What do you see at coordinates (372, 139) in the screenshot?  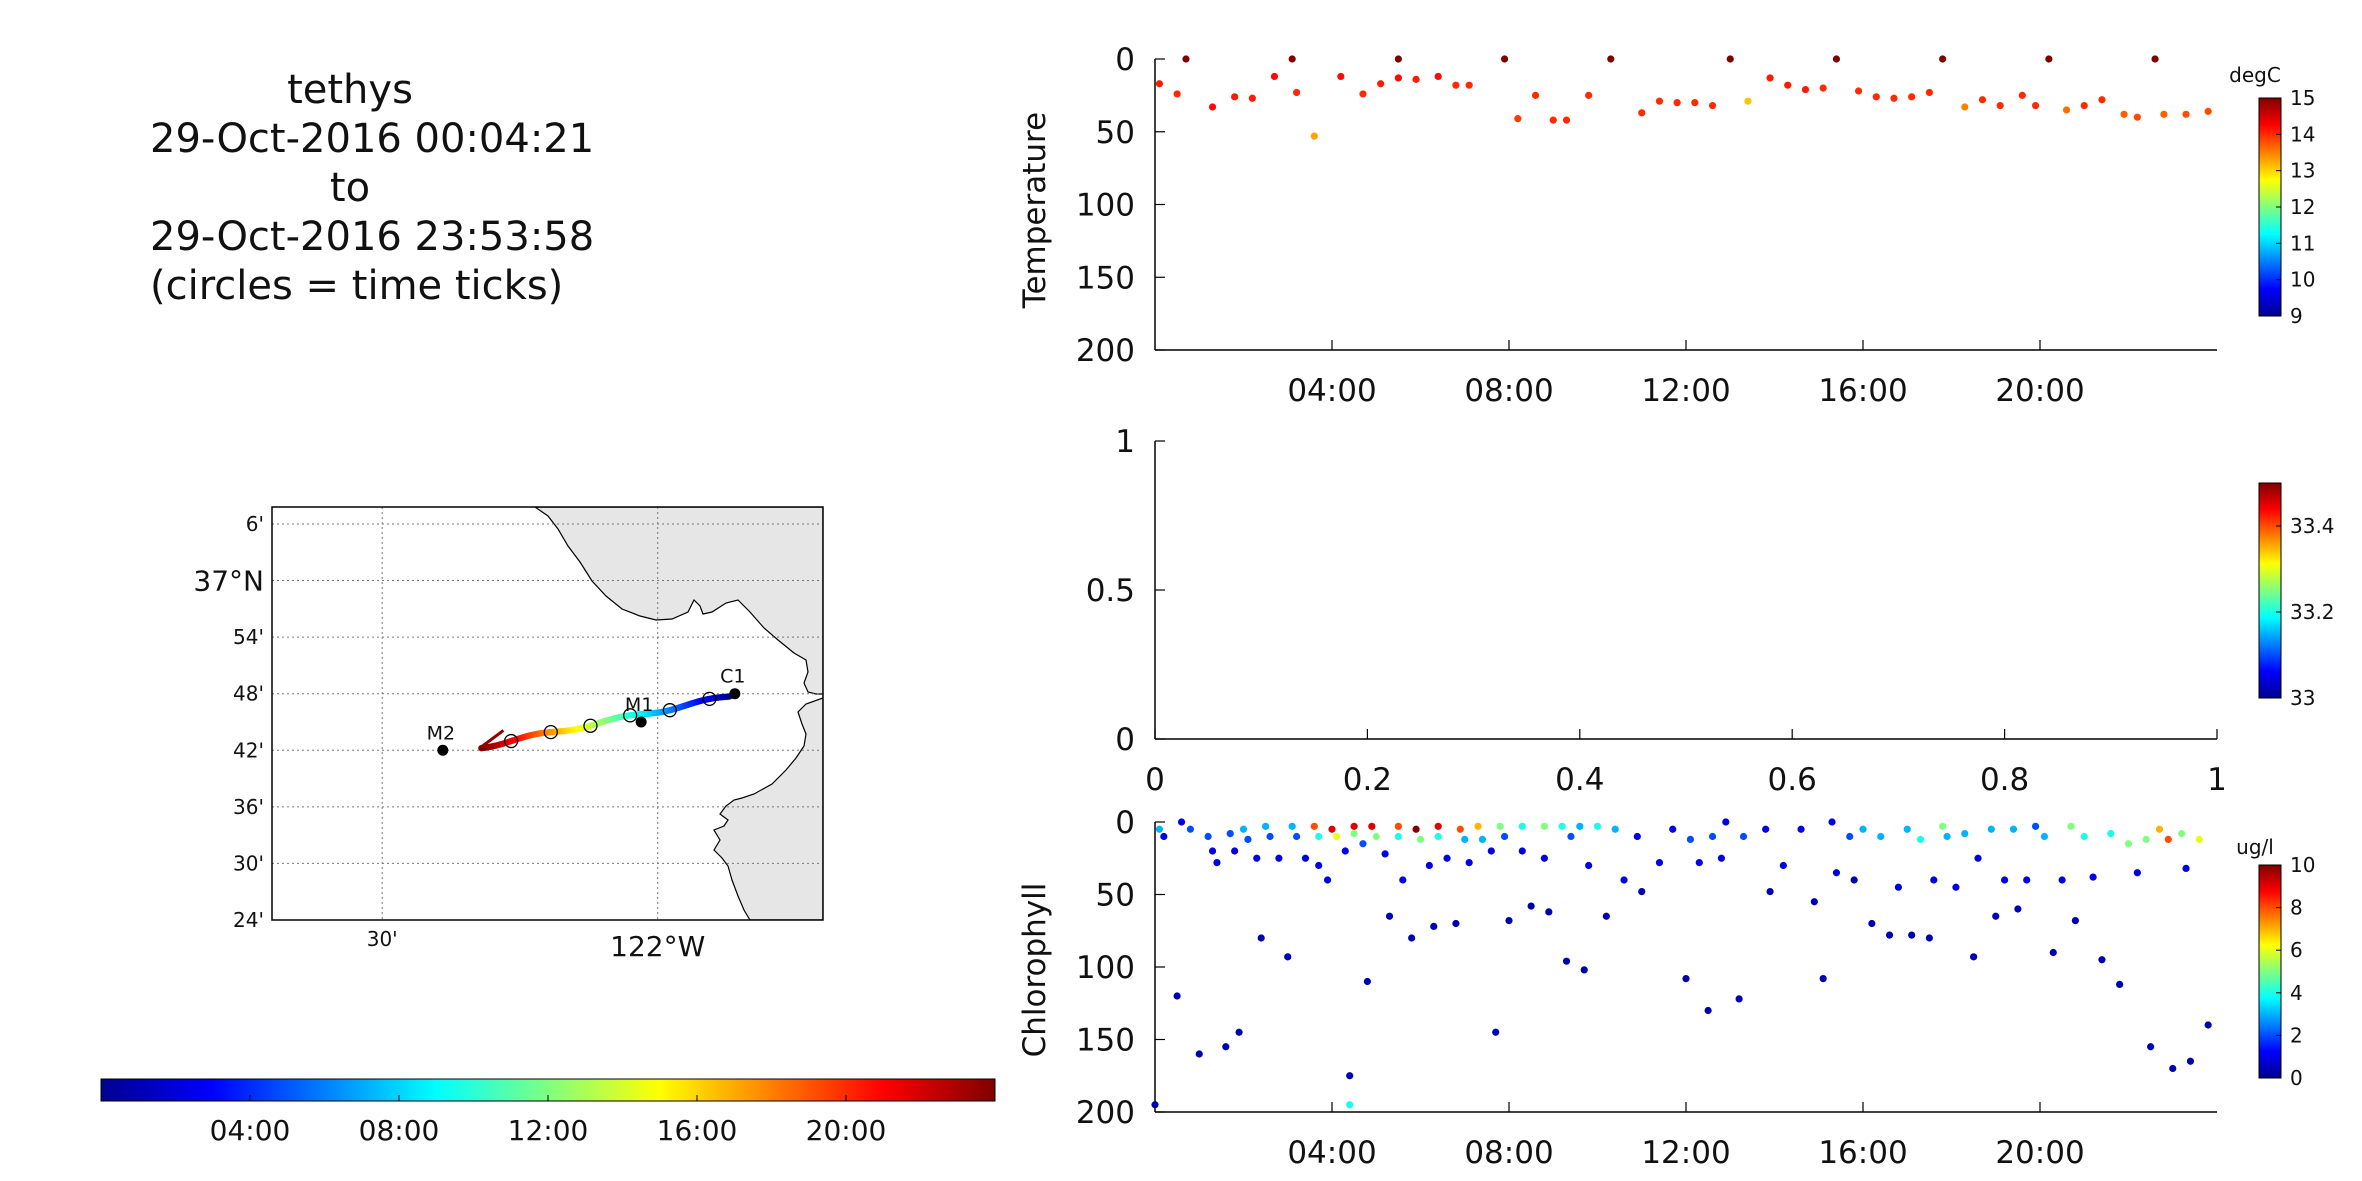 I see `title-start-time: 29-Oct-2016 00:04:21` at bounding box center [372, 139].